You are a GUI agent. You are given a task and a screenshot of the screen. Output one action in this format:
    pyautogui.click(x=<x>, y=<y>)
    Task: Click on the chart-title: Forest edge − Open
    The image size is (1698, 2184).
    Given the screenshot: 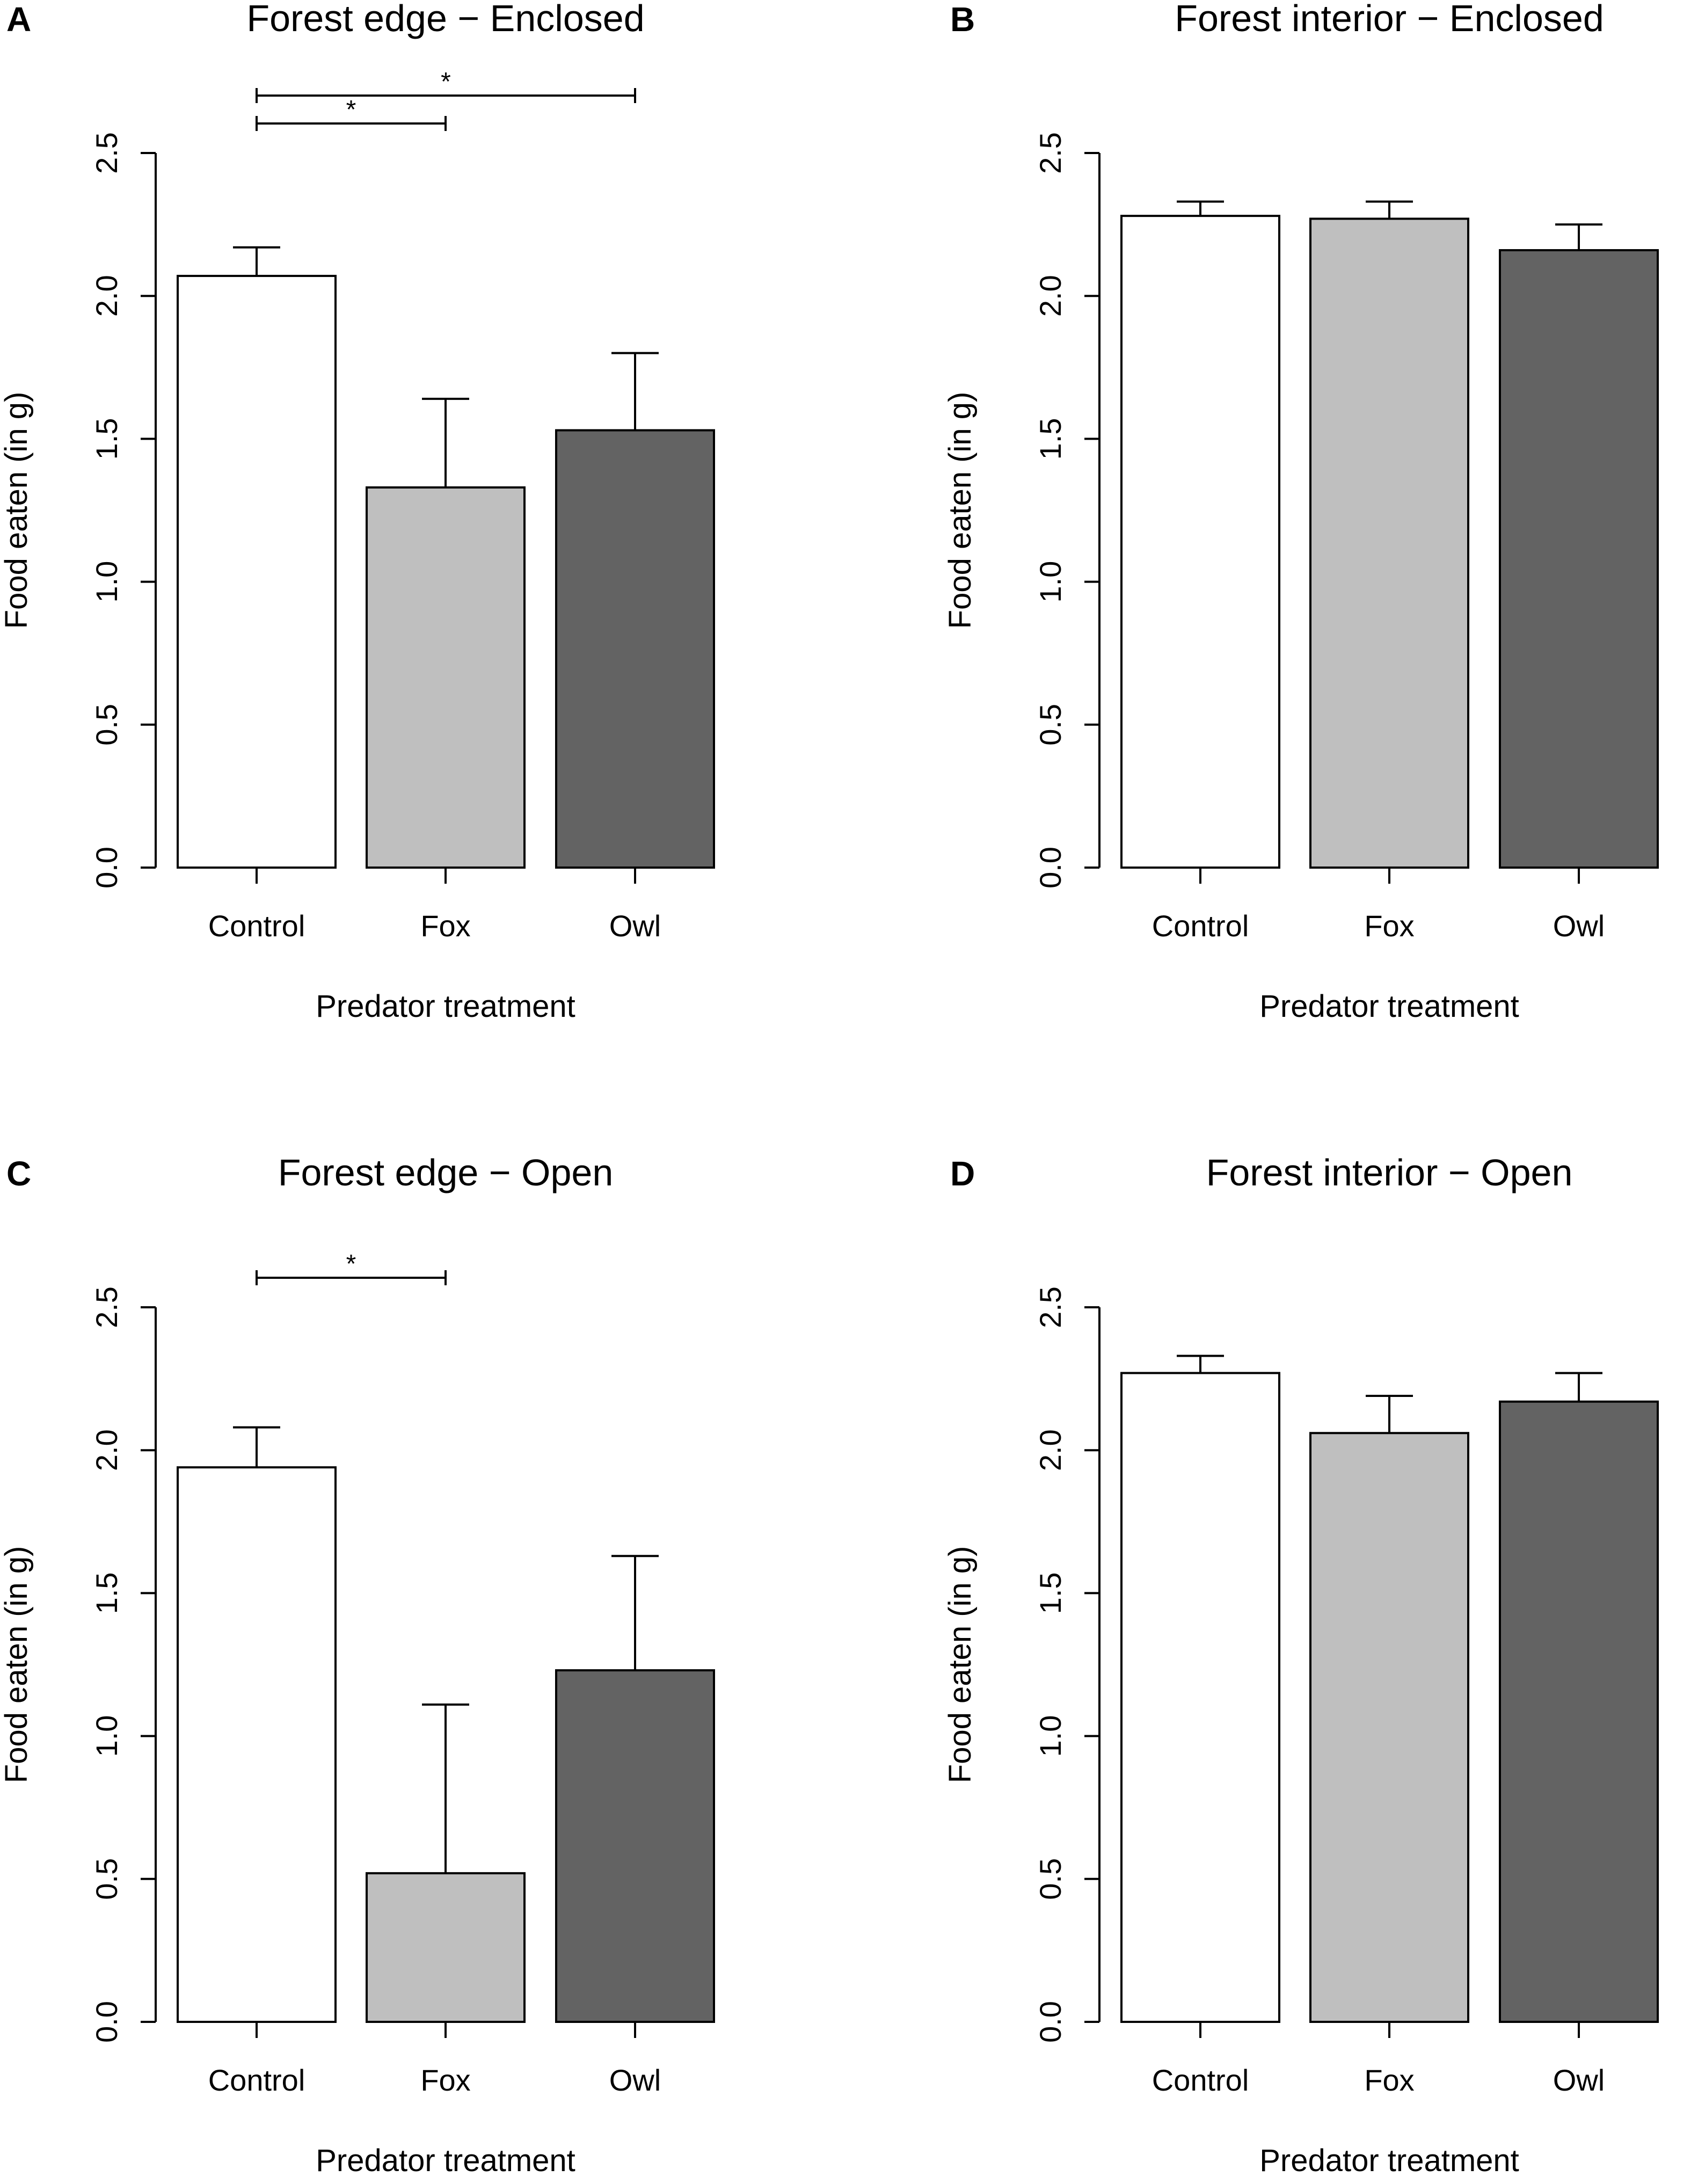 What is the action you would take?
    pyautogui.click(x=446, y=1172)
    